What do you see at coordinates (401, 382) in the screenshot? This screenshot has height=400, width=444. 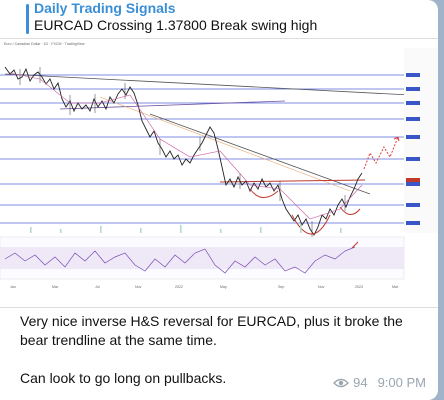 I see `message-time: 9:00 PM` at bounding box center [401, 382].